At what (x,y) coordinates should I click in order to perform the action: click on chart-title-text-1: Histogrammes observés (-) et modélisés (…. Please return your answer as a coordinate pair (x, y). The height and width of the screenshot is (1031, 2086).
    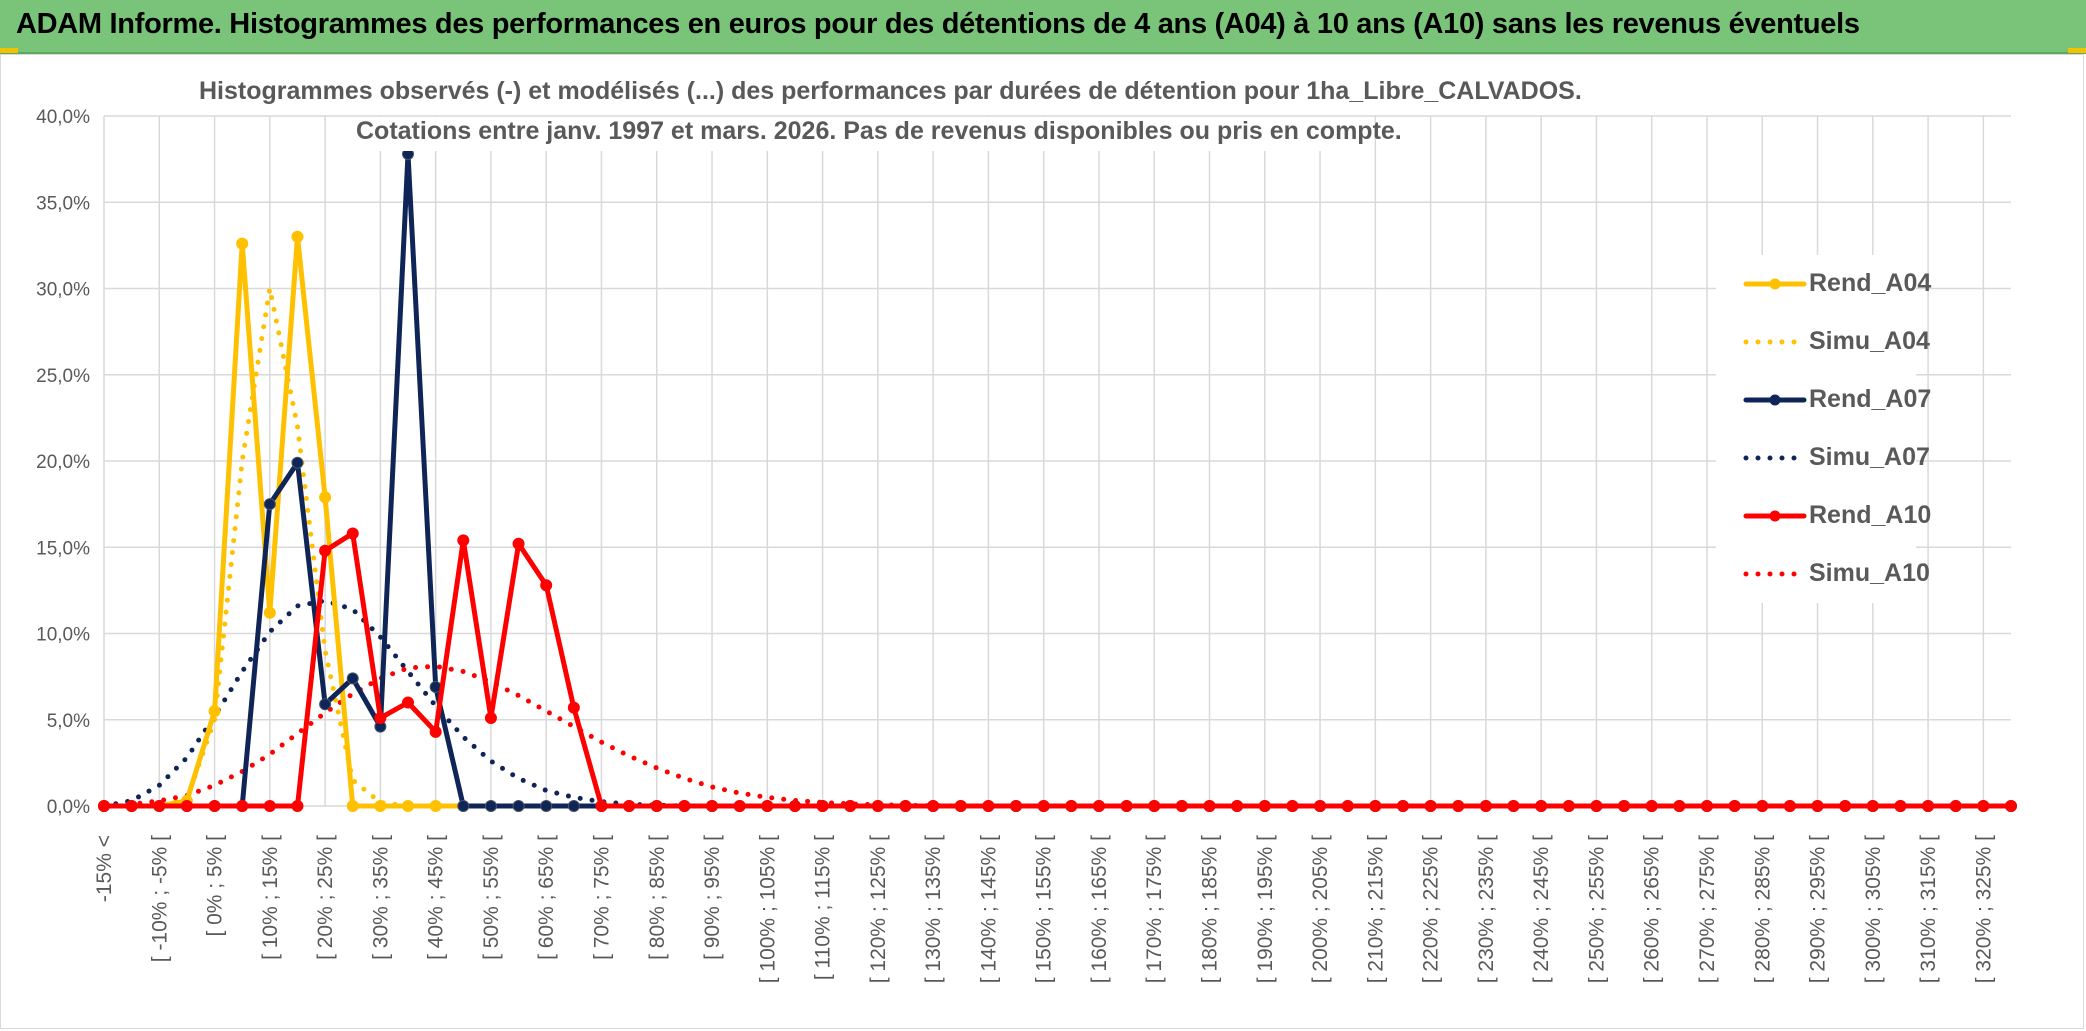
    Looking at the image, I should click on (890, 91).